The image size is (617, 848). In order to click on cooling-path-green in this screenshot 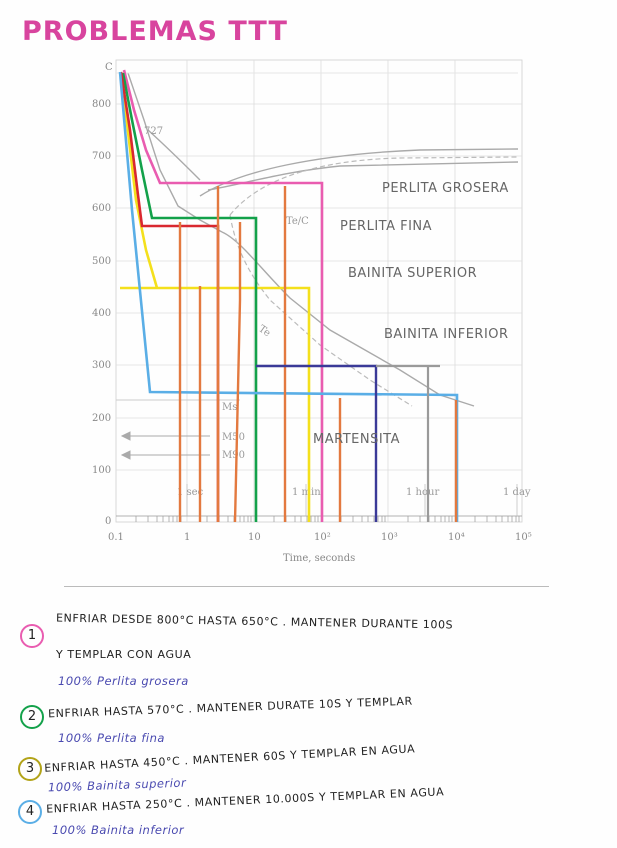, I will do `click(189, 297)`.